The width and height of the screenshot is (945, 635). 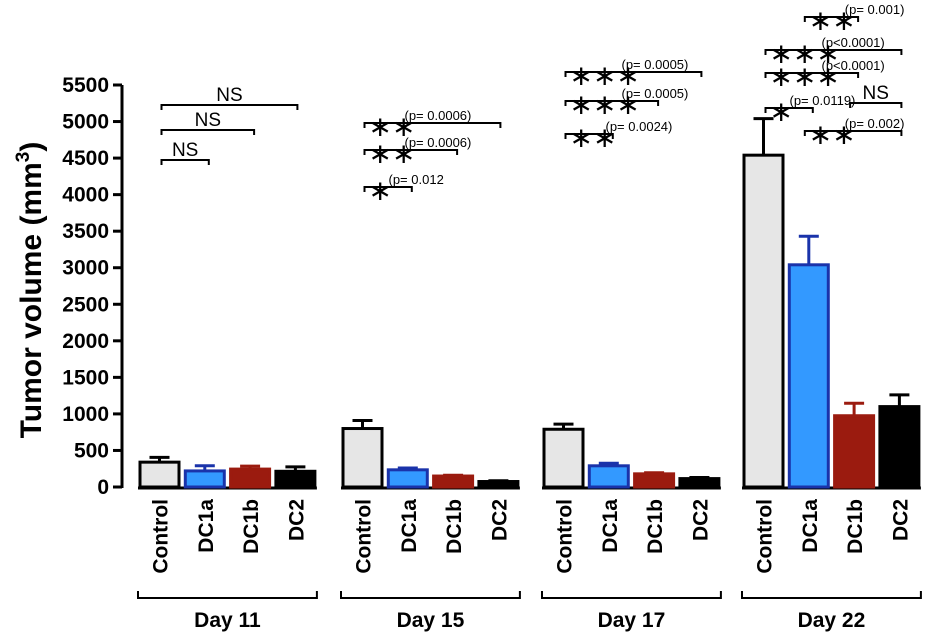 What do you see at coordinates (85, 158) in the screenshot?
I see `y-tick-label: 4500` at bounding box center [85, 158].